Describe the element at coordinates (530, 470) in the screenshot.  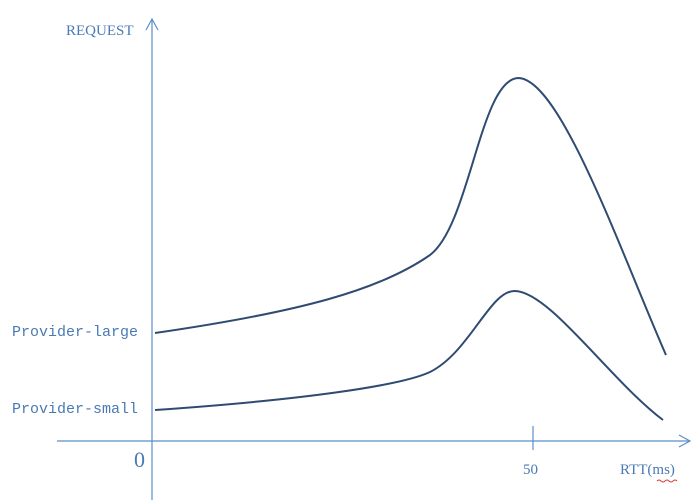
I see `x-tick-label: 50` at that location.